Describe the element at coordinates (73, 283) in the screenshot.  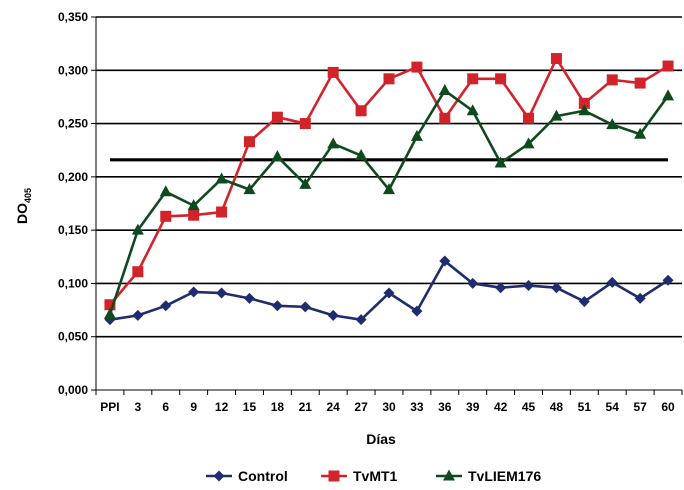
I see `y-tick-label: 0,100` at that location.